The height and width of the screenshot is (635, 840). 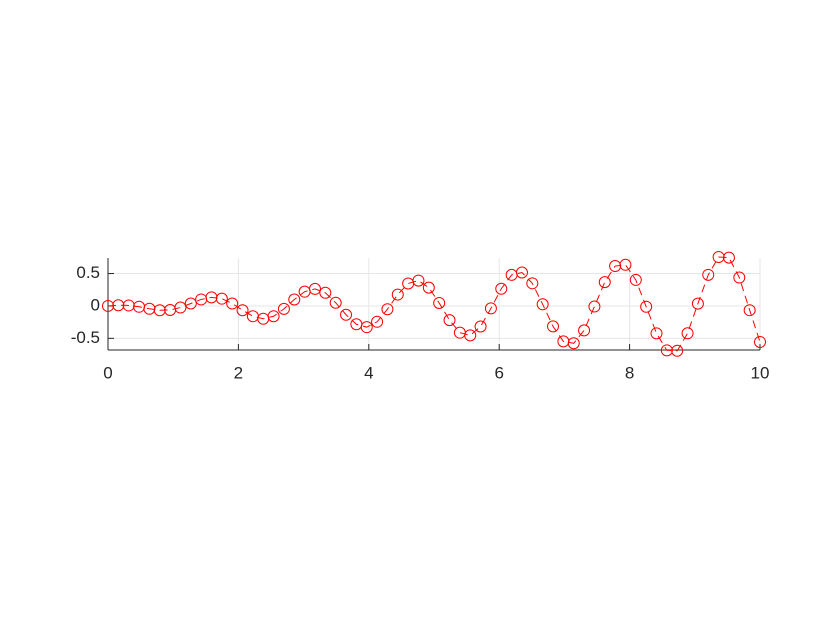 I want to click on x-tick-label: 10, so click(x=760, y=372).